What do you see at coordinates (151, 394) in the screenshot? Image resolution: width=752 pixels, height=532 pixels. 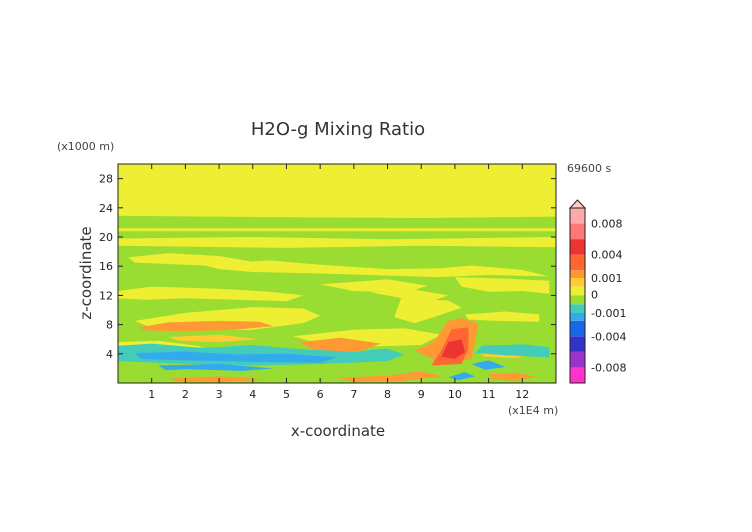 I see `x-tick-label: 1` at bounding box center [151, 394].